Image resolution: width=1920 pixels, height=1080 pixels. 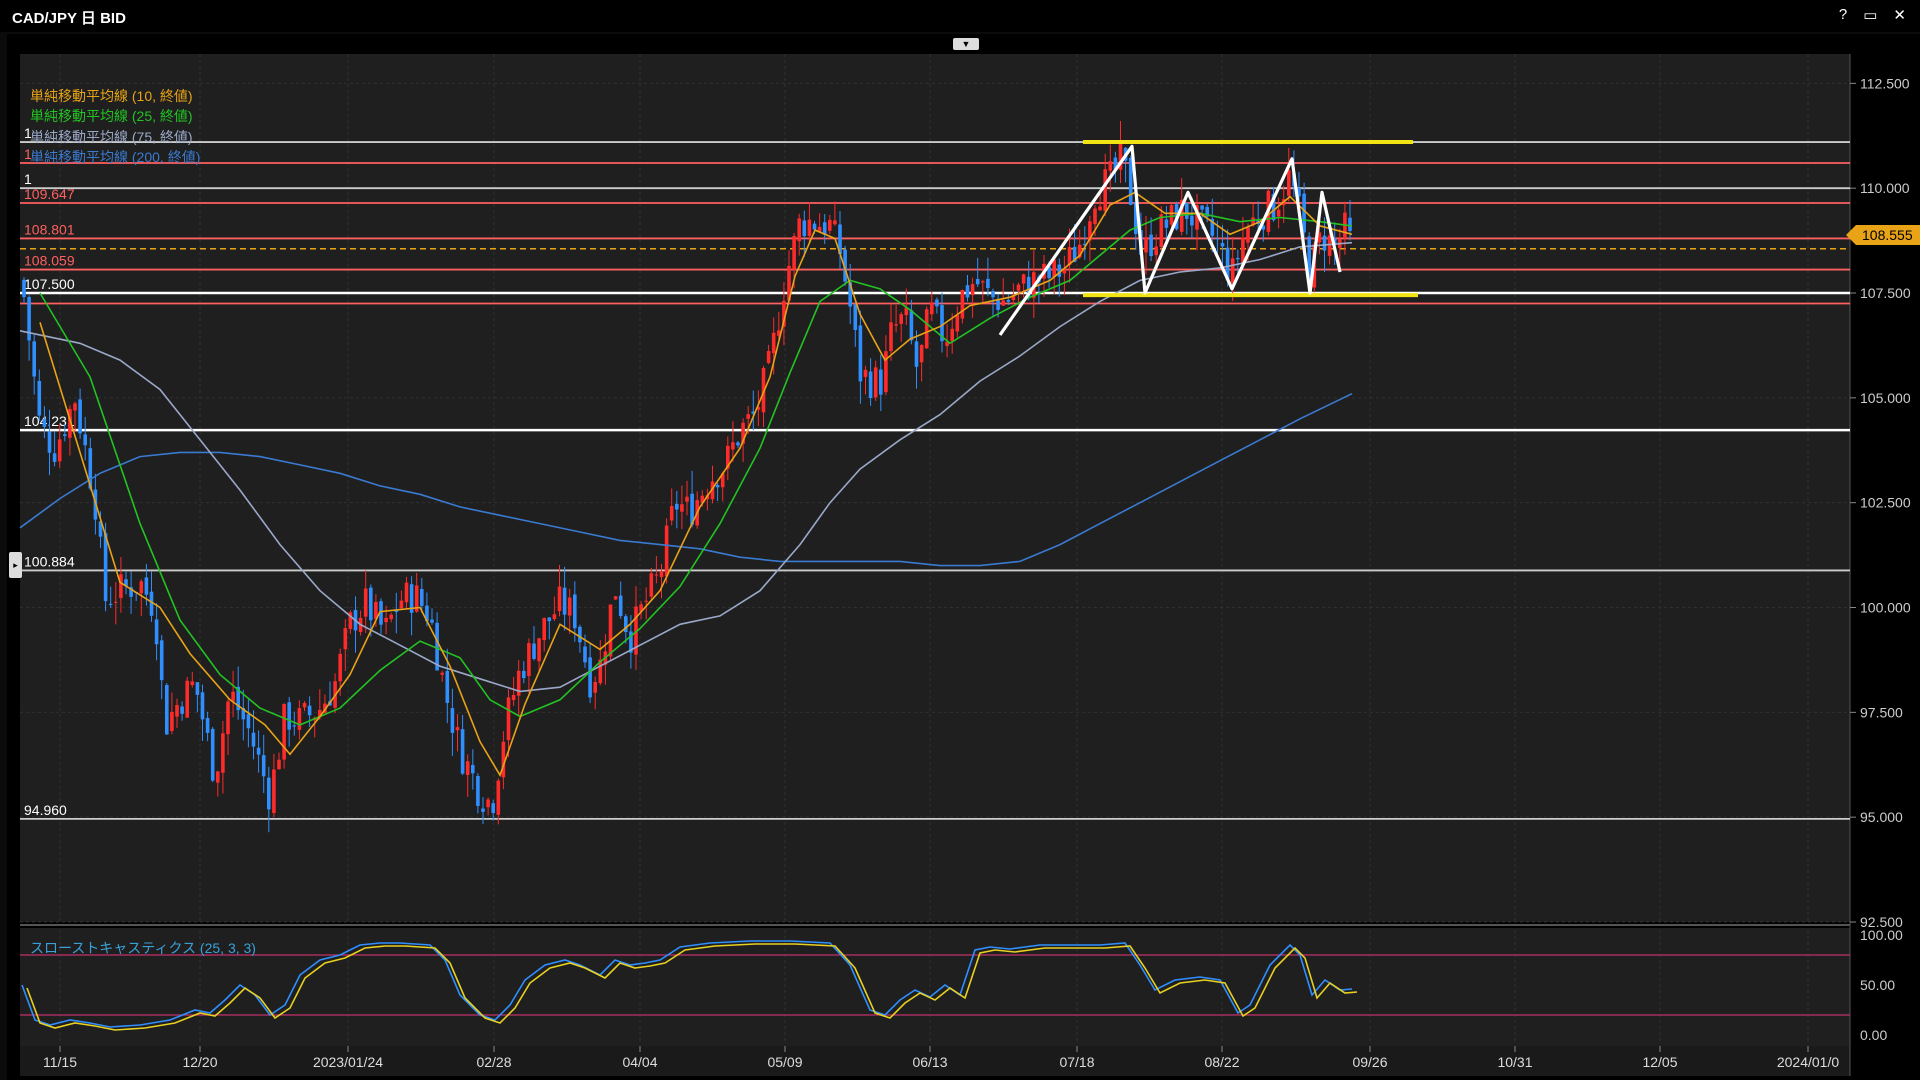 What do you see at coordinates (28, 179) in the screenshot?
I see `level-label-2: 1` at bounding box center [28, 179].